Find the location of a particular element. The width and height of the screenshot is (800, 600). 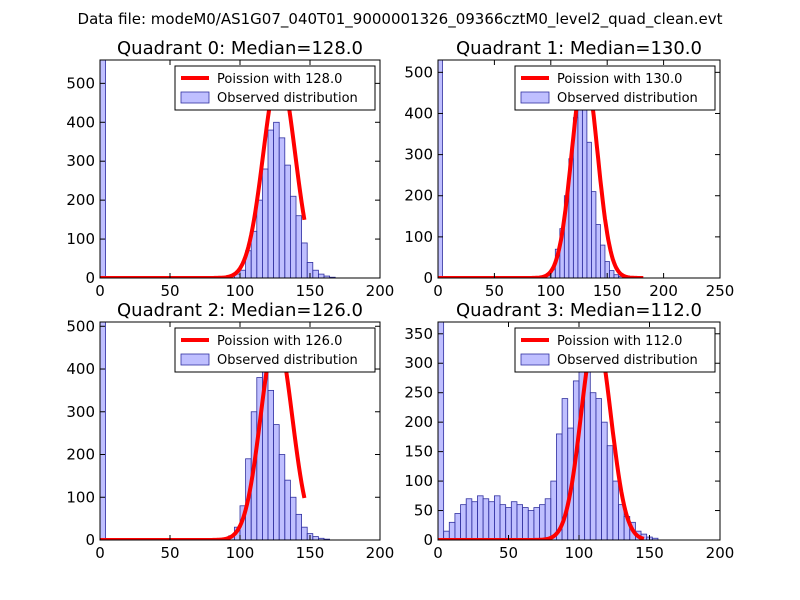

legend: Poission with 130.0 Observed distribution is located at coordinates (615, 88).